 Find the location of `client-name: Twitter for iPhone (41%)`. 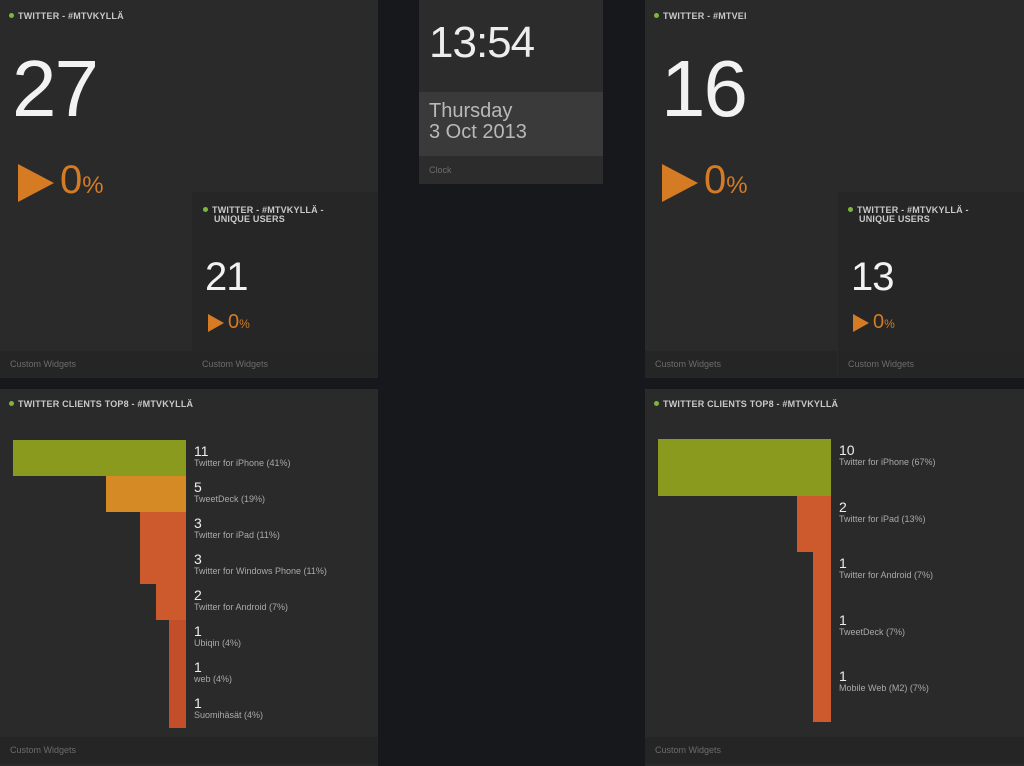

client-name: Twitter for iPhone (41%) is located at coordinates (242, 463).